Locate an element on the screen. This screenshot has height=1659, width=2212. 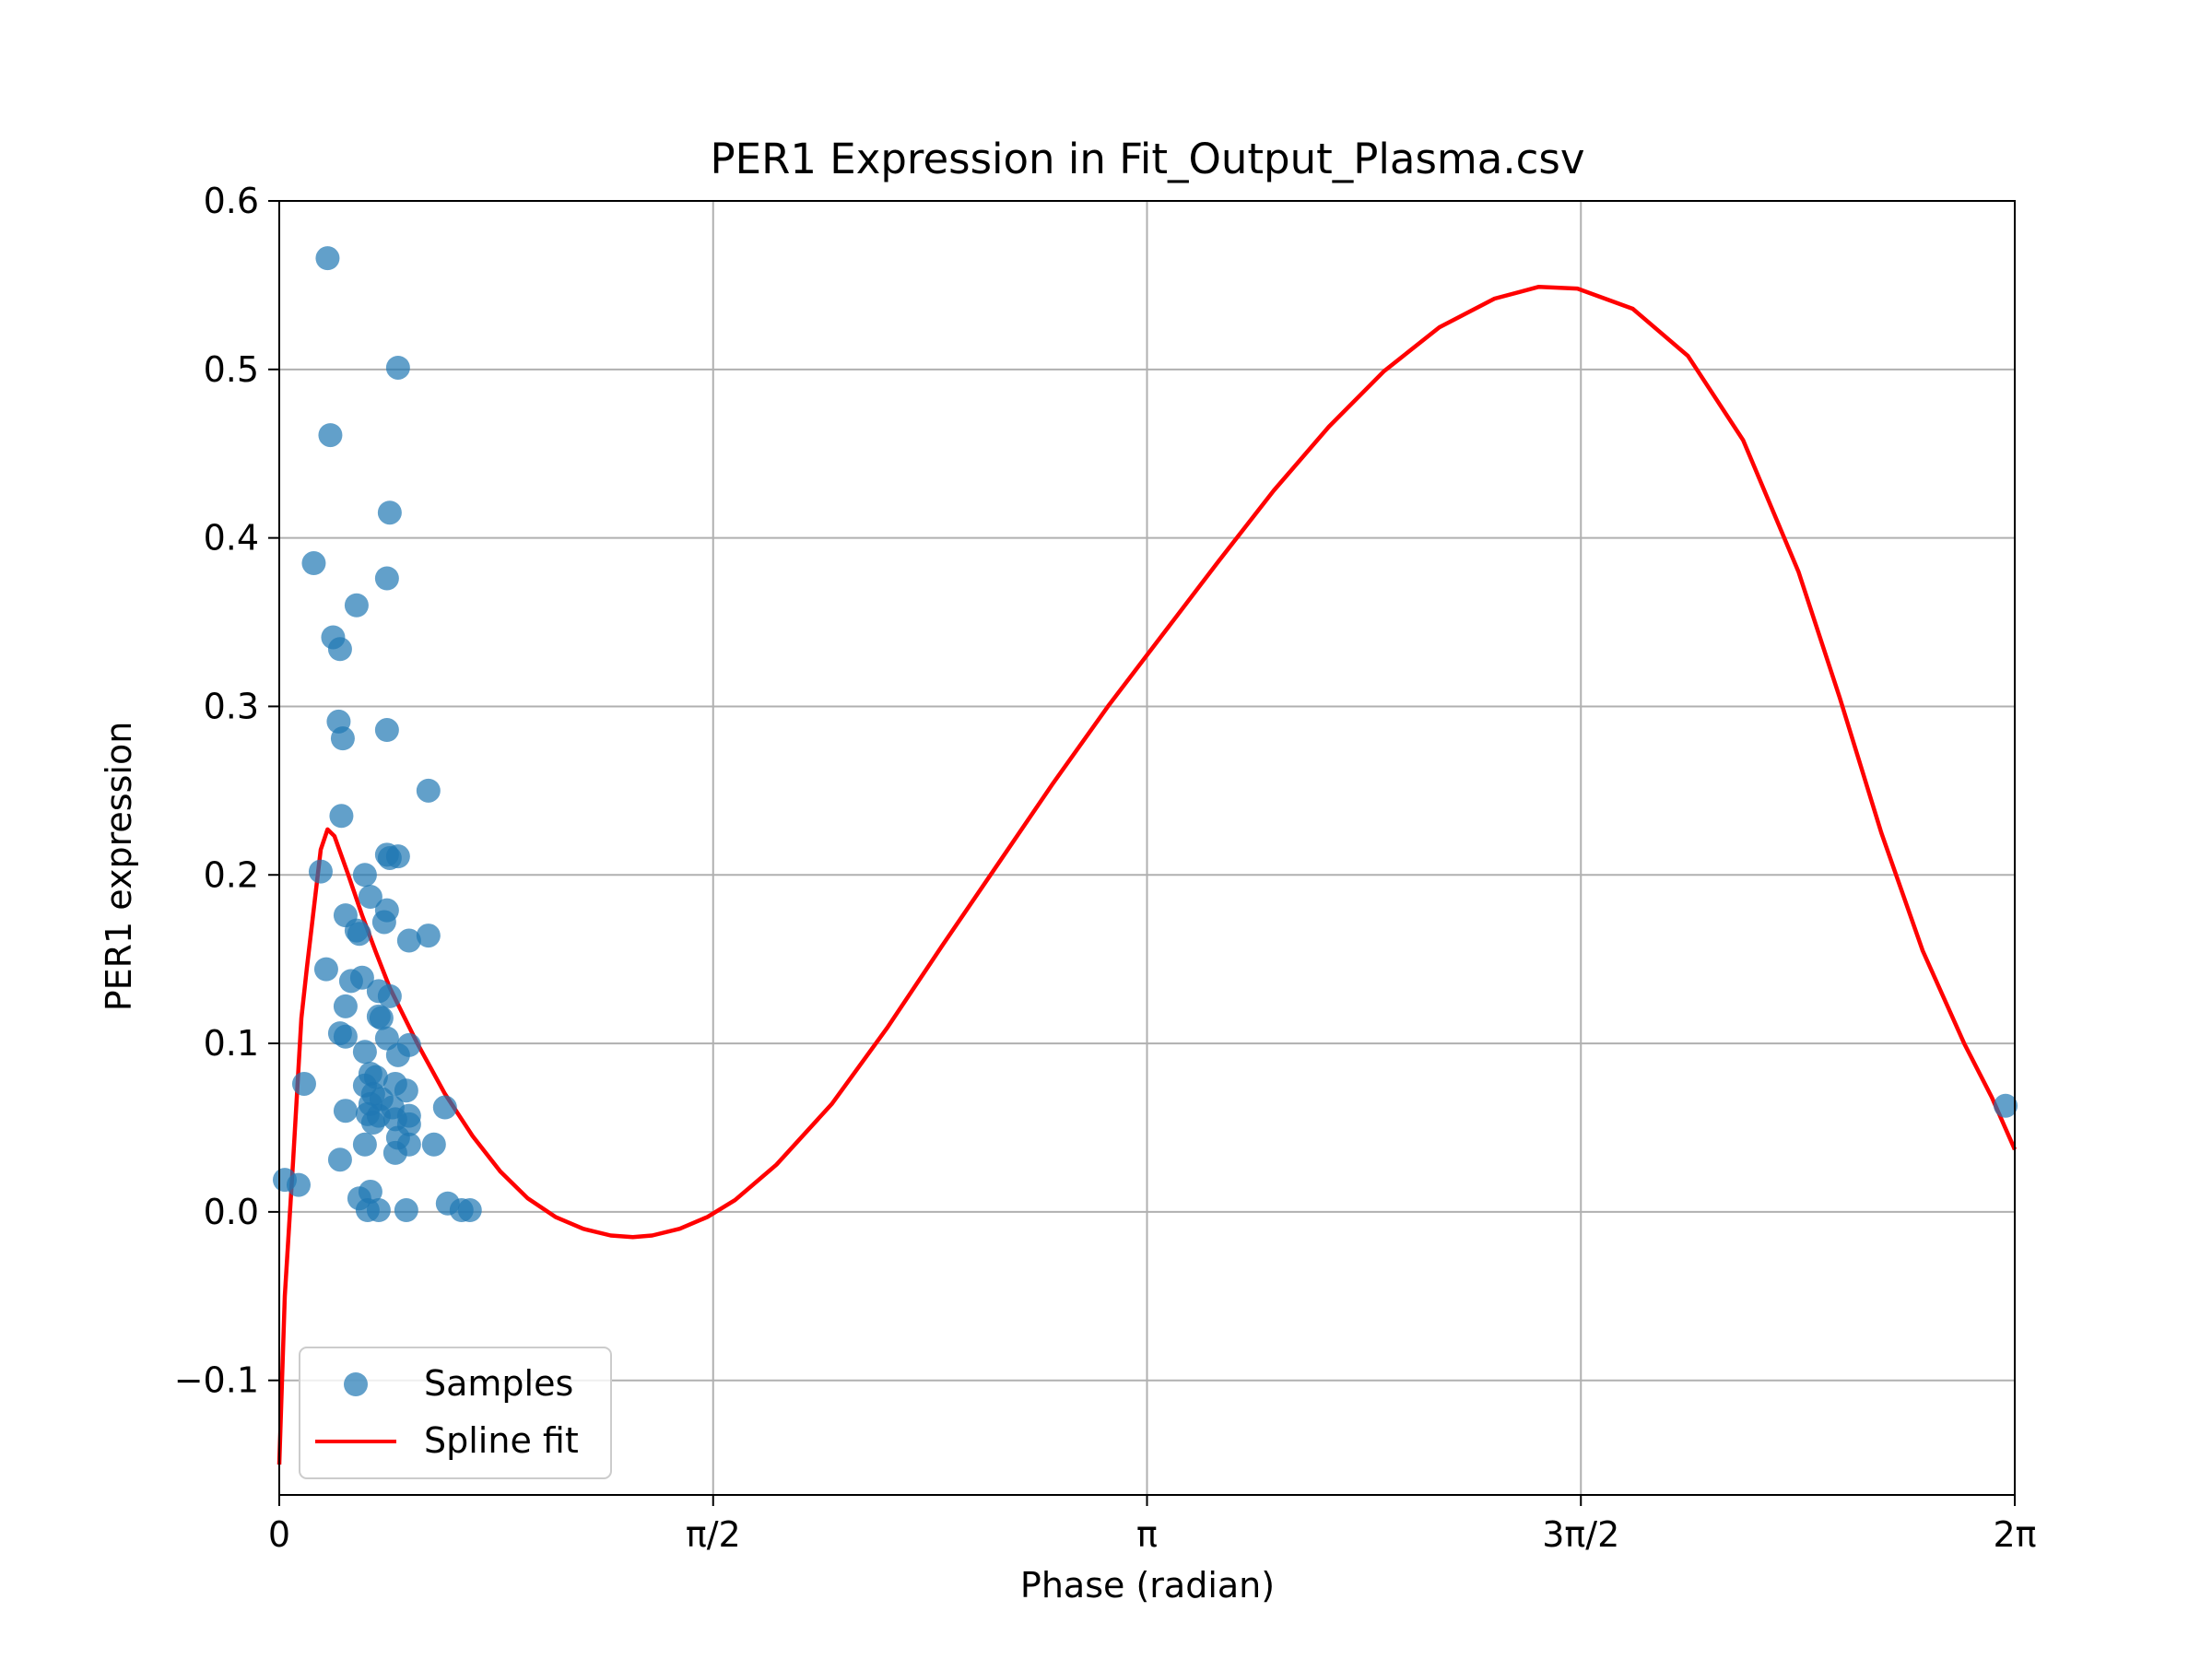
x-axis-ticks: 0 π/2 π 3π/2 2π is located at coordinates (1152, 1525).